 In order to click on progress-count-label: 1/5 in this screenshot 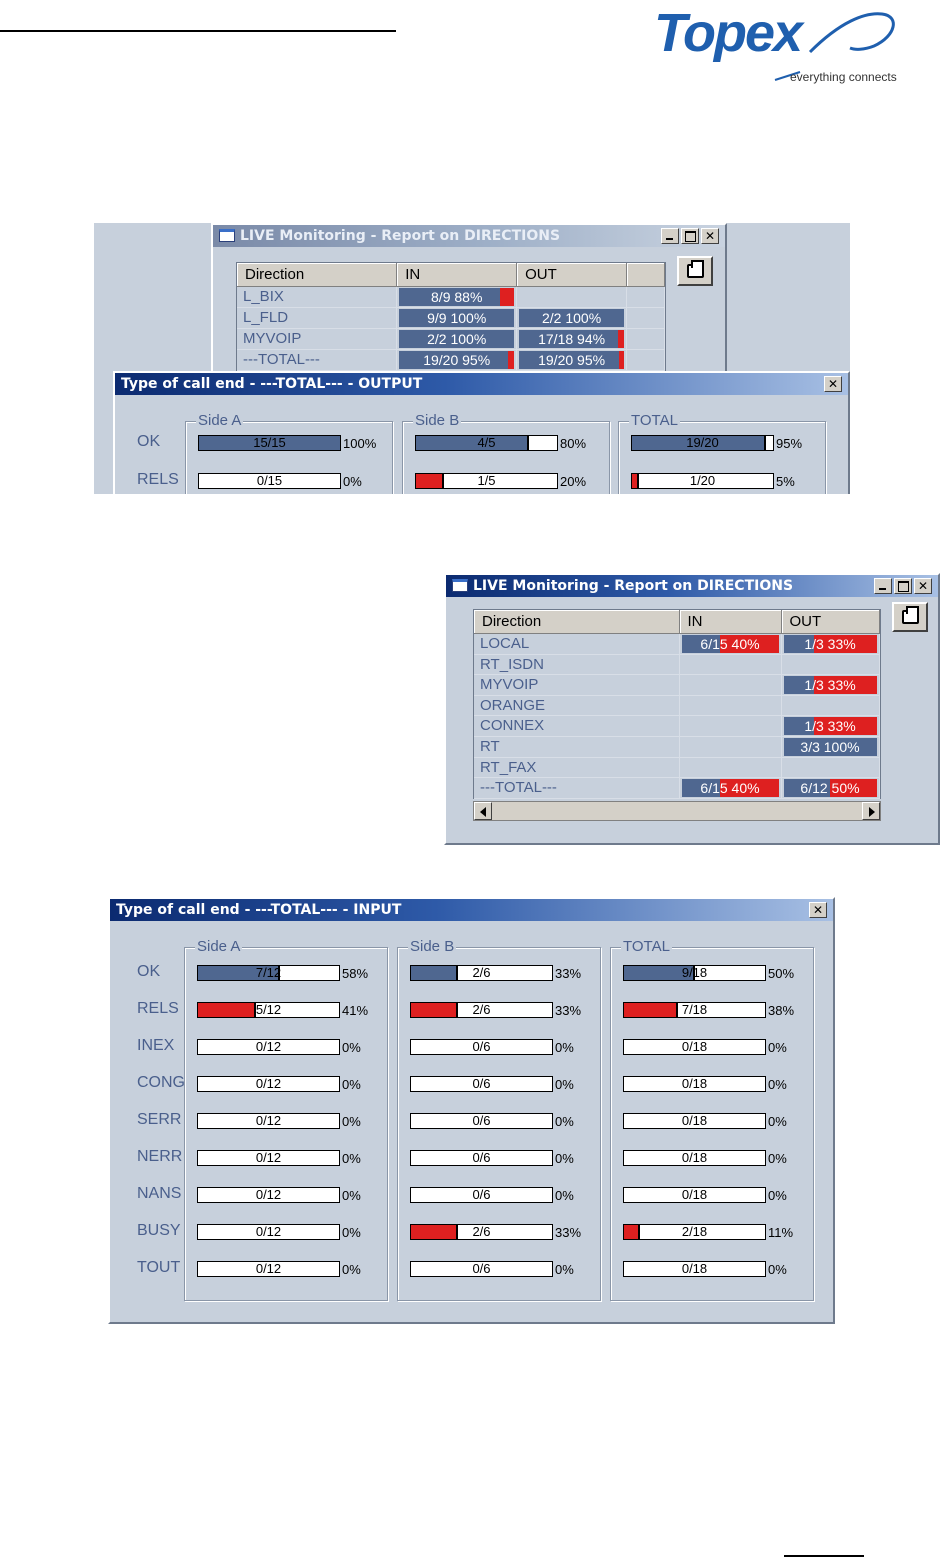, I will do `click(486, 480)`.